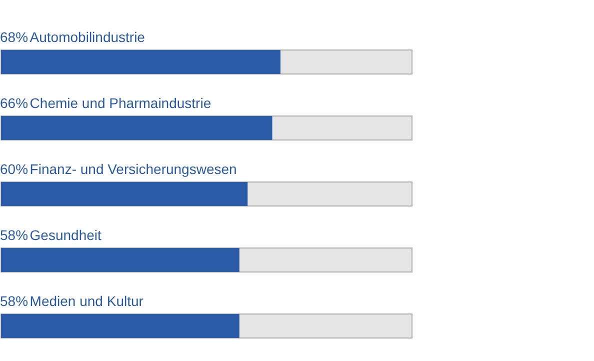 This screenshot has height=361, width=594. What do you see at coordinates (14, 103) in the screenshot?
I see `data-label: 66%` at bounding box center [14, 103].